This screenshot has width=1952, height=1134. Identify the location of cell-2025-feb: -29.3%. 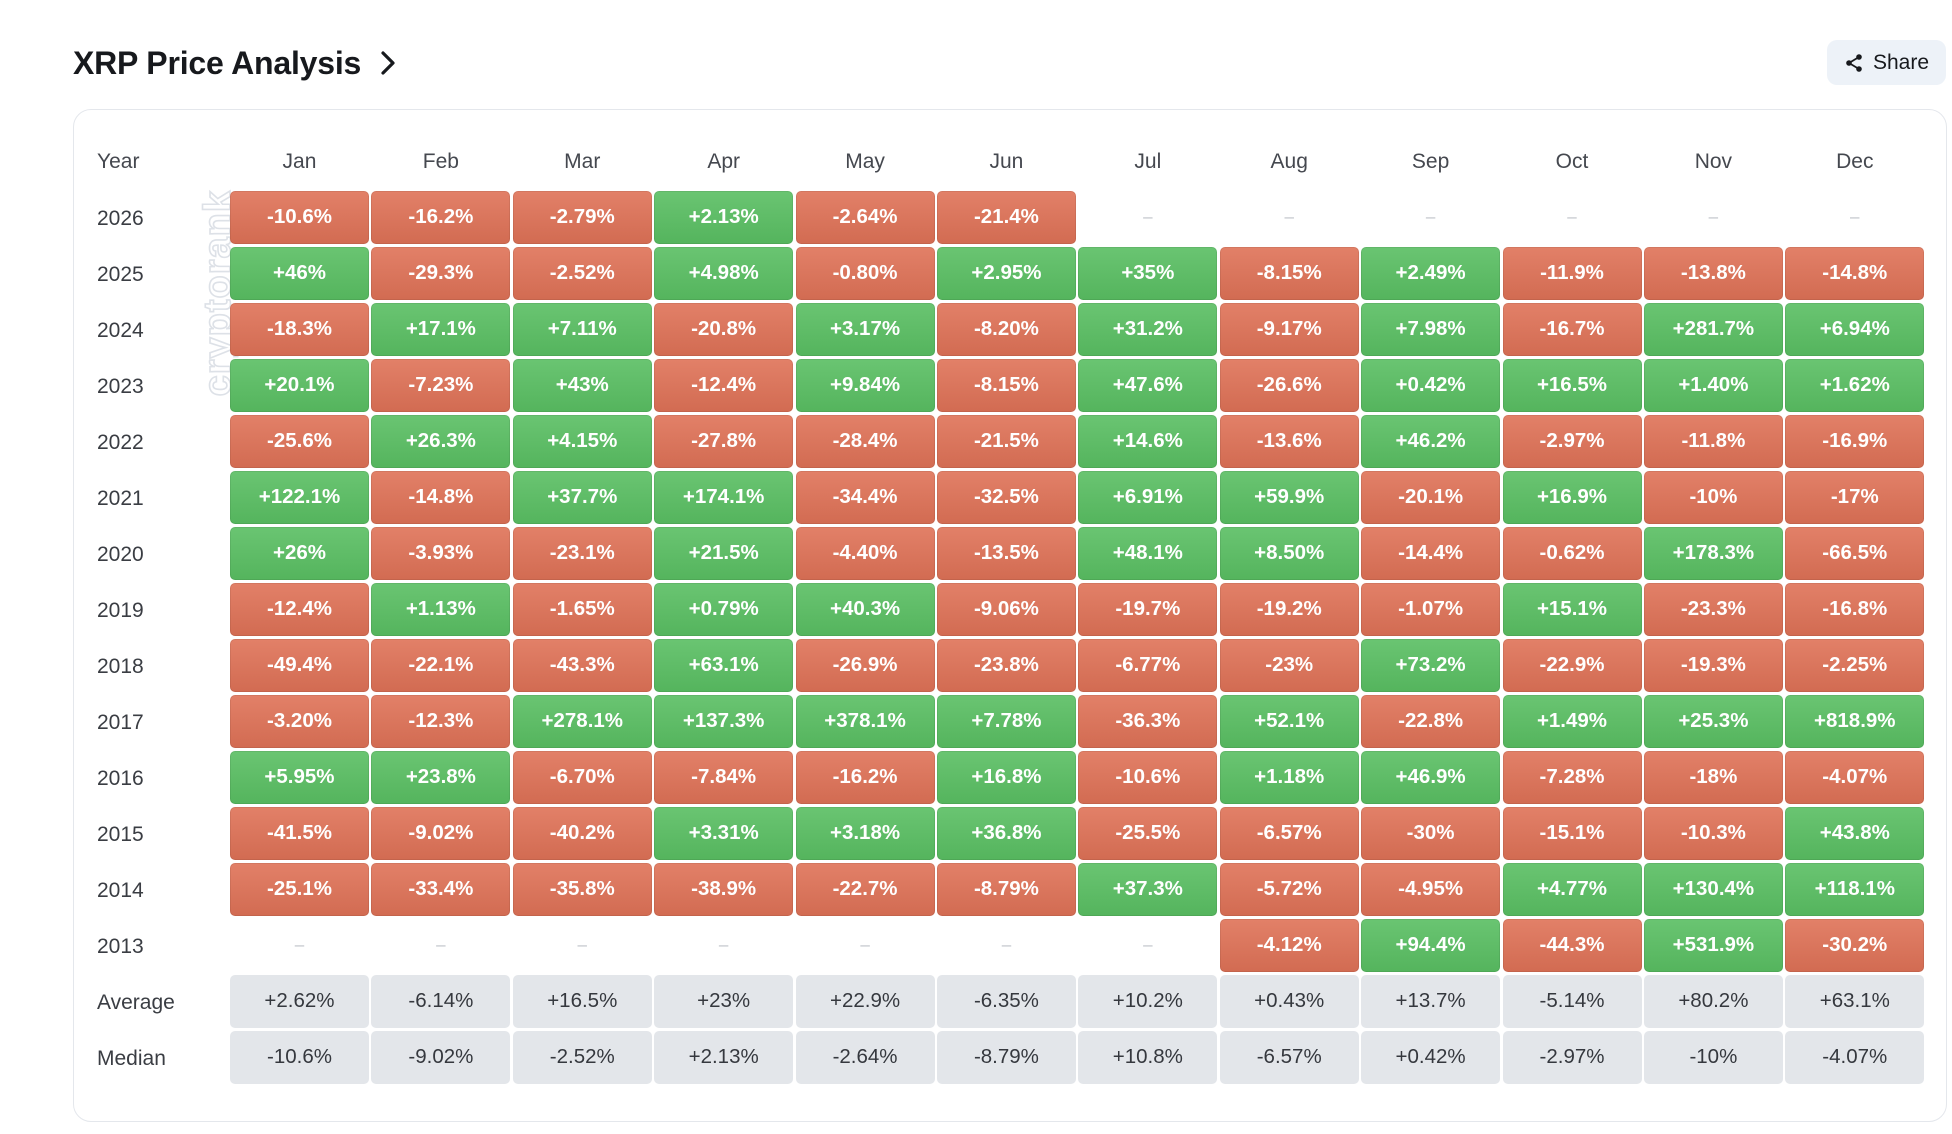
(441, 273).